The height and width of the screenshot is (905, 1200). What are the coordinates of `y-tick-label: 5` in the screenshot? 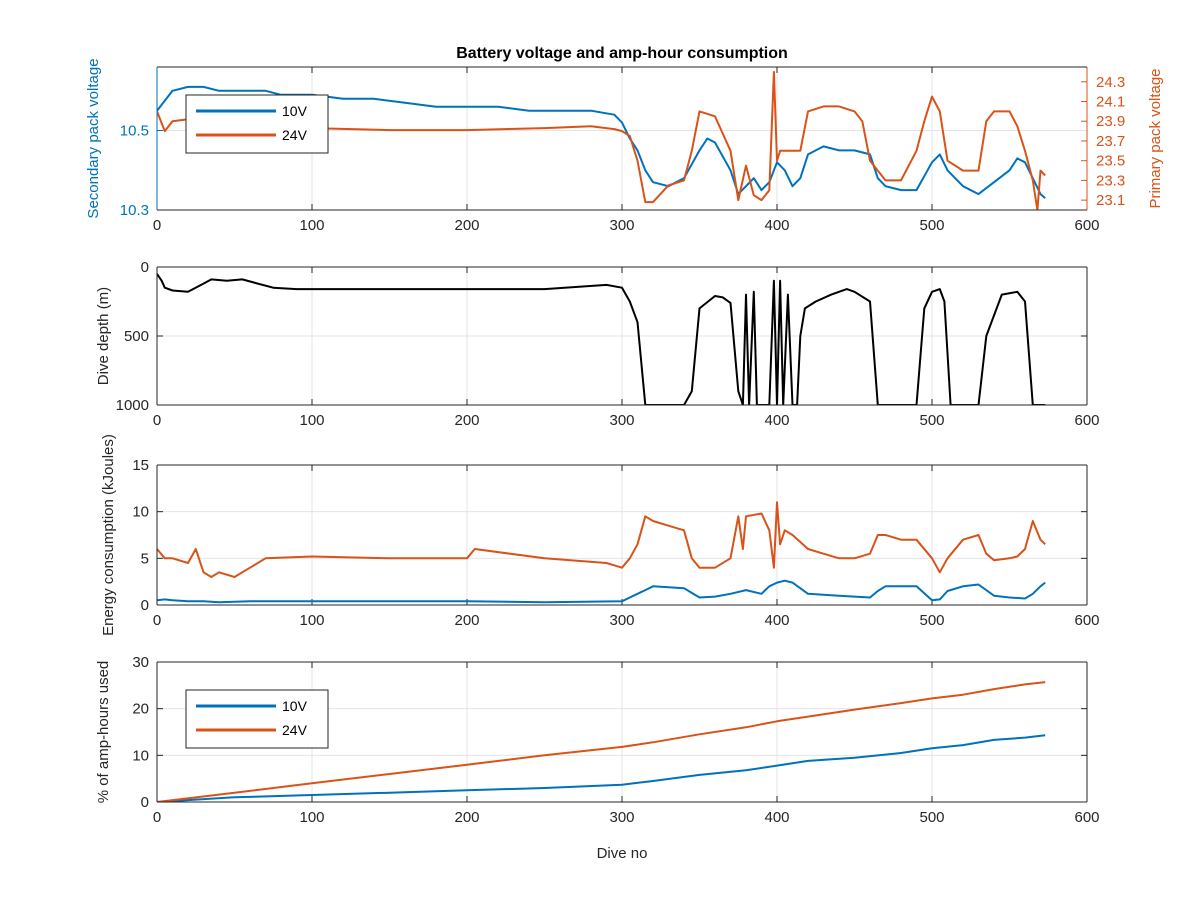 It's located at (145, 558).